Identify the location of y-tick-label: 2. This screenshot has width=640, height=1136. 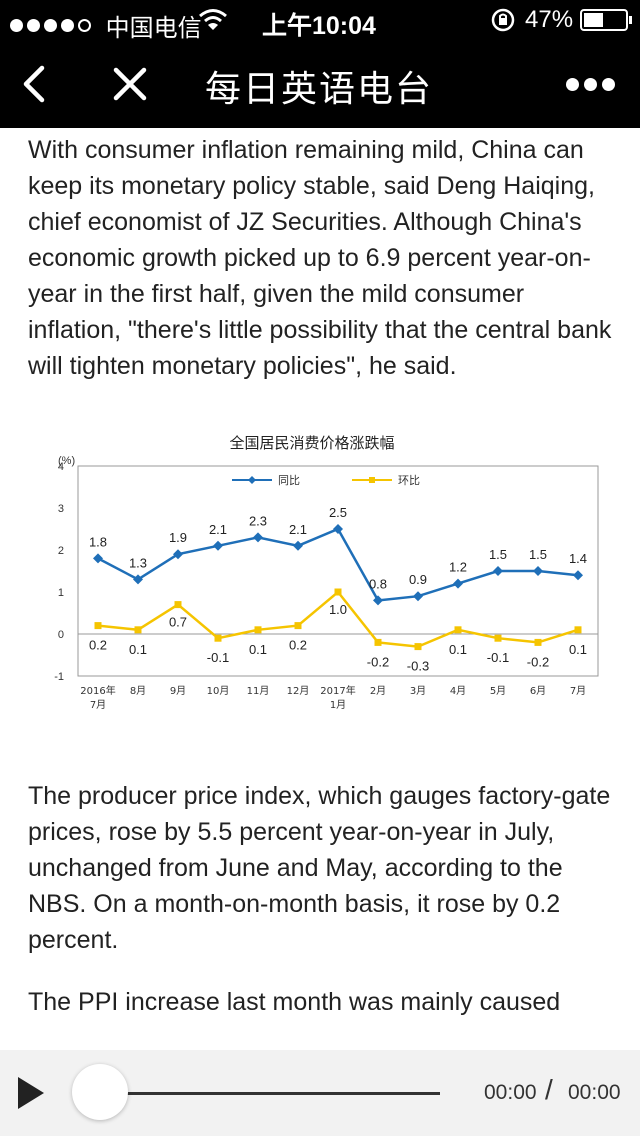
(61, 551).